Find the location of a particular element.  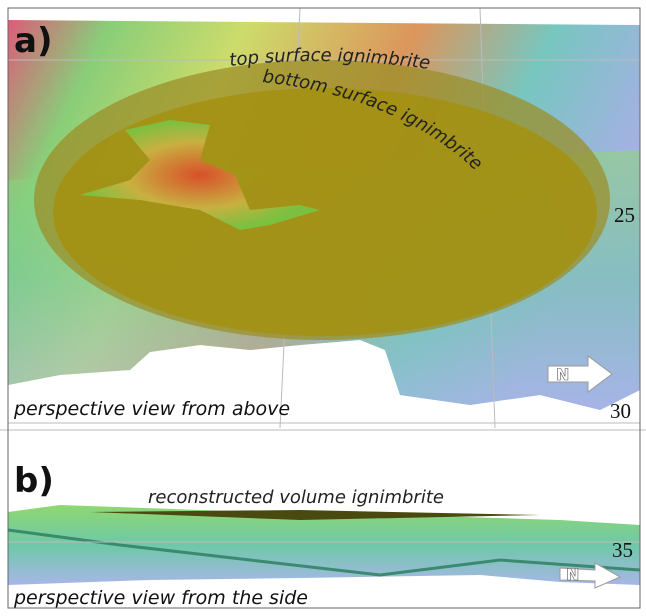

hill is located at coordinates (200, 175).